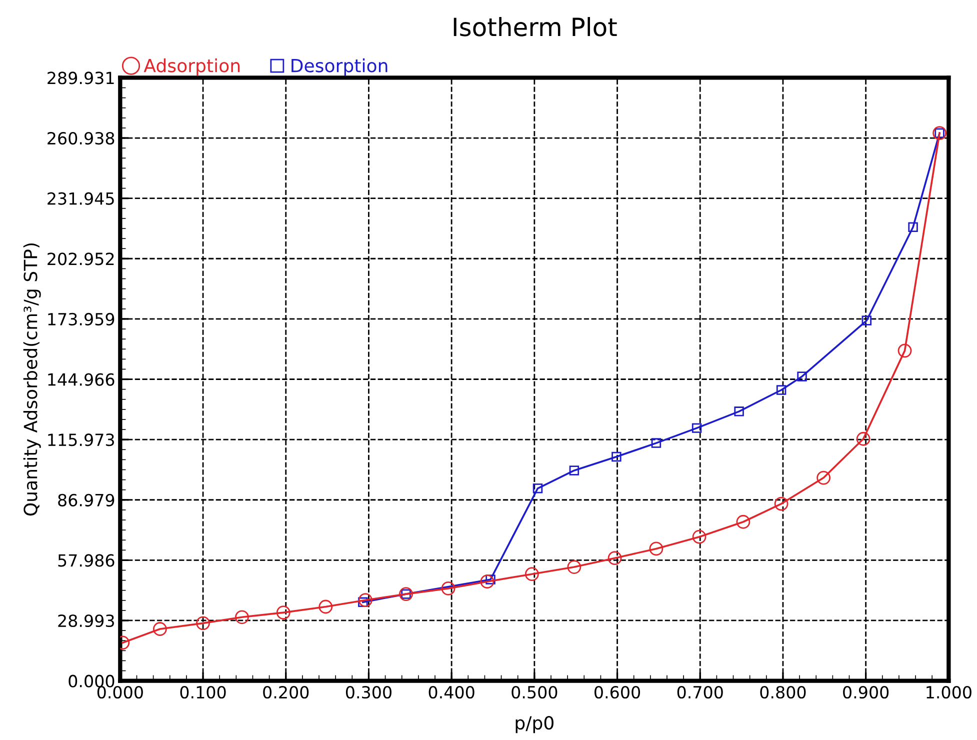  I want to click on y-axis-title: Quantity Adsorbed(cm³/g STP), so click(32, 379).